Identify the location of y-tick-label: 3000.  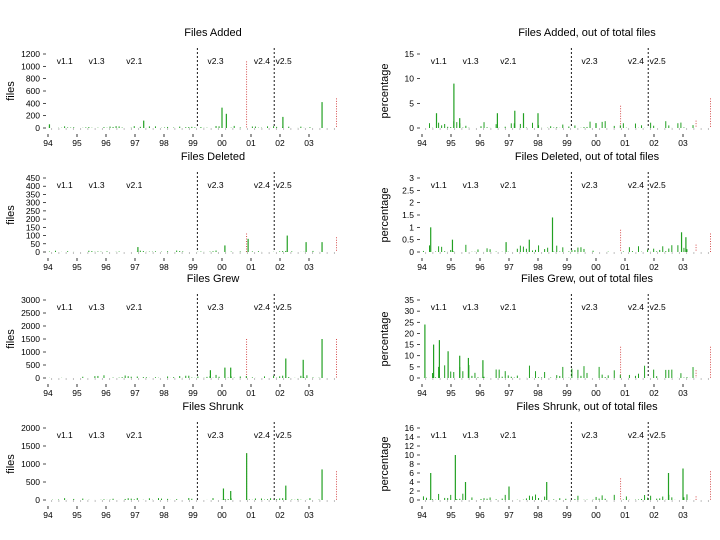
(30, 300).